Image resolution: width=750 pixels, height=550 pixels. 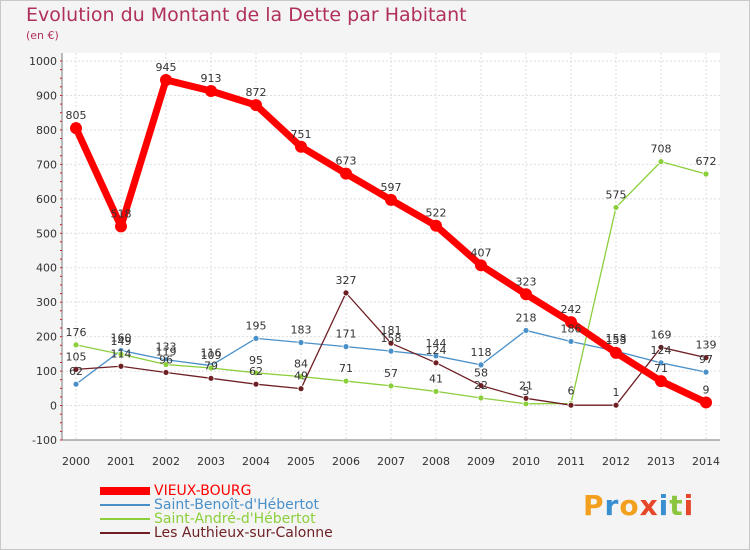 I want to click on y-tick-label: 700, so click(x=46, y=164).